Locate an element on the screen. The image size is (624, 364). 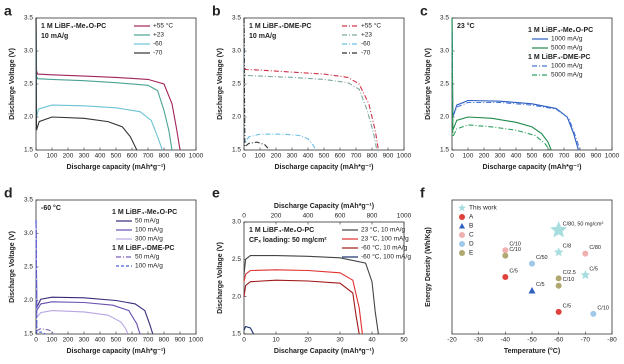
x-tick-label: -40 is located at coordinates (506, 340).